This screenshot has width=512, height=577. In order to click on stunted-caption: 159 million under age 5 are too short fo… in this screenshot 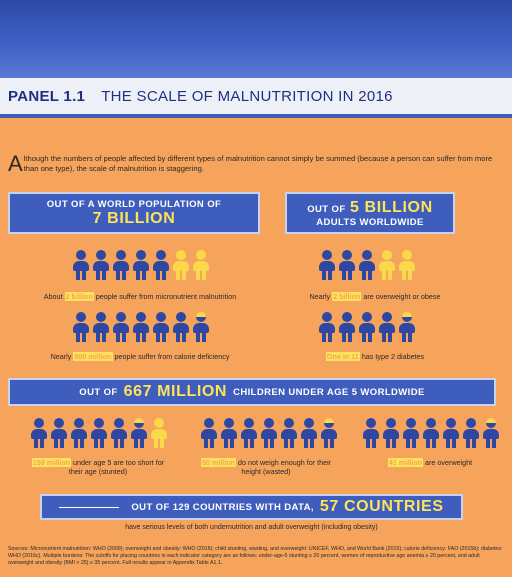, I will do `click(98, 467)`.